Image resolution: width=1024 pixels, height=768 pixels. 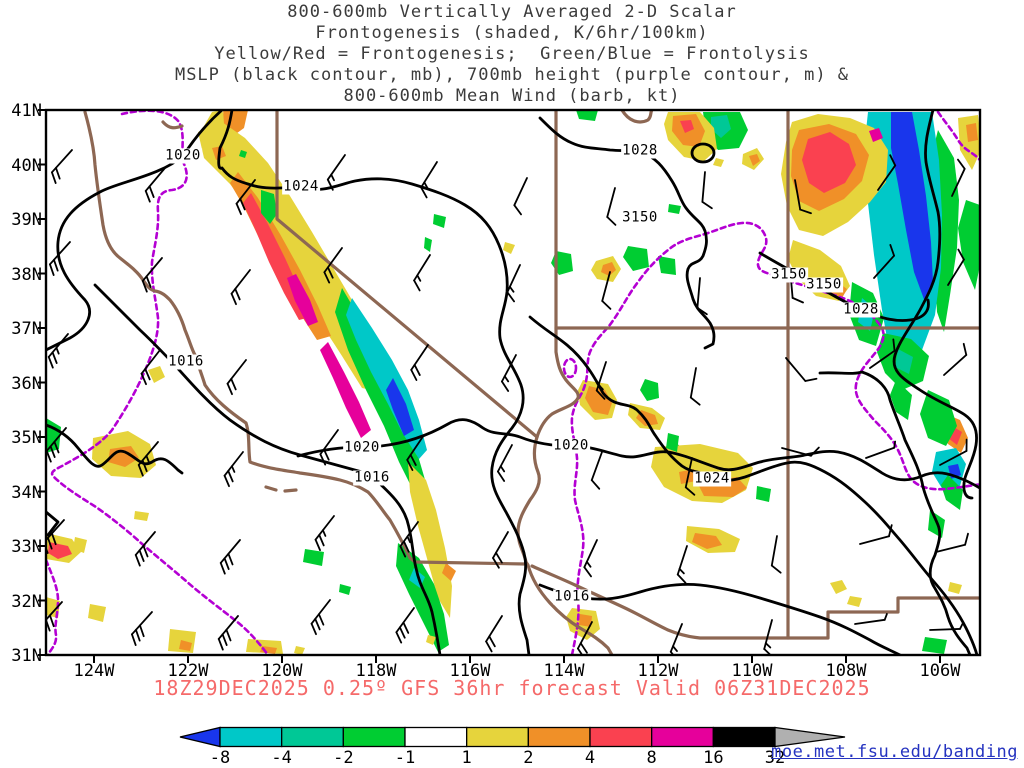 I want to click on lat-label: 32N, so click(x=26, y=601).